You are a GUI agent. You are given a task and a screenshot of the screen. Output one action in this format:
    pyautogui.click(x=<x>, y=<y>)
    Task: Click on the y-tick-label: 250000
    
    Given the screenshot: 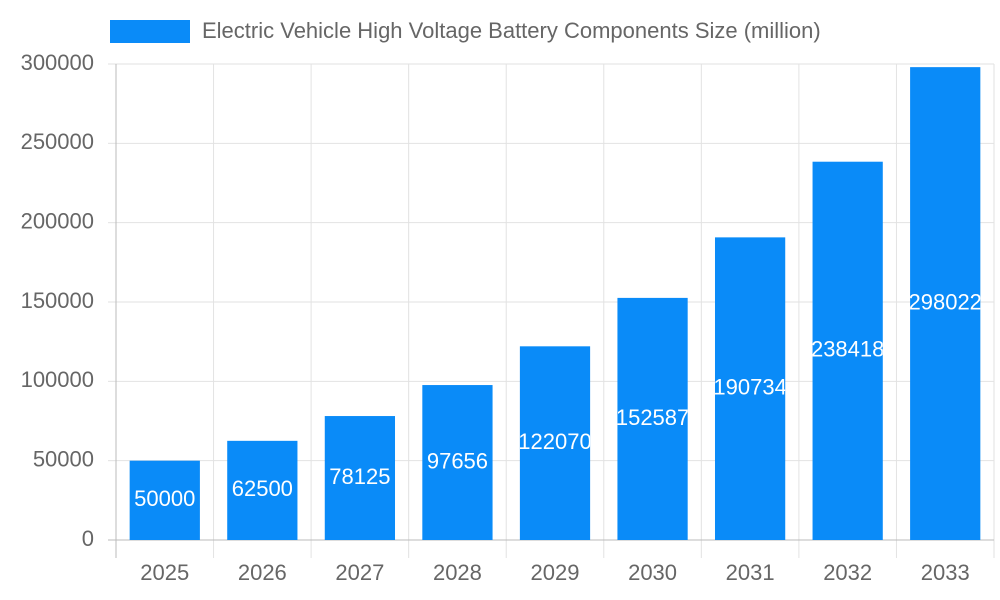 What is the action you would take?
    pyautogui.click(x=57, y=141)
    